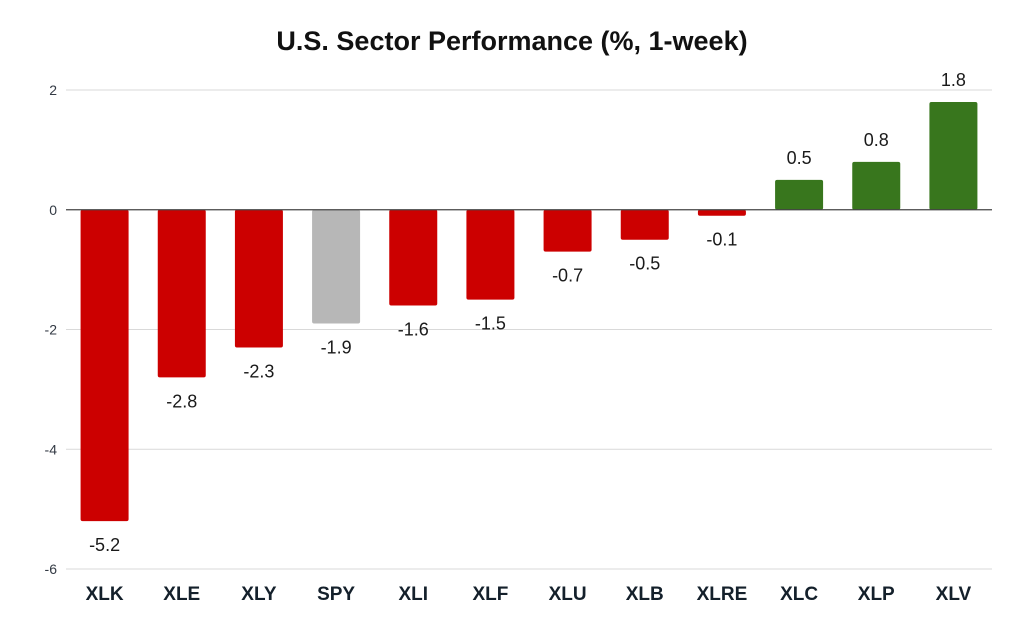 Image resolution: width=1024 pixels, height=636 pixels. I want to click on x-category-label: XLE, so click(181, 594).